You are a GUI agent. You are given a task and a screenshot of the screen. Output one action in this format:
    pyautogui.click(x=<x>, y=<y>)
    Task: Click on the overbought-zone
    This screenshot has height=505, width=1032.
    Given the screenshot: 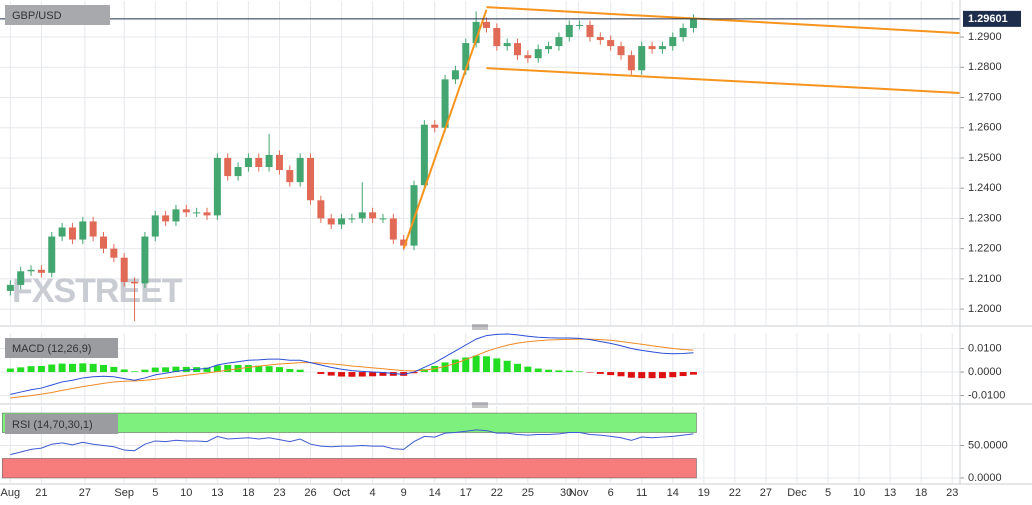 What is the action you would take?
    pyautogui.click(x=349, y=422)
    